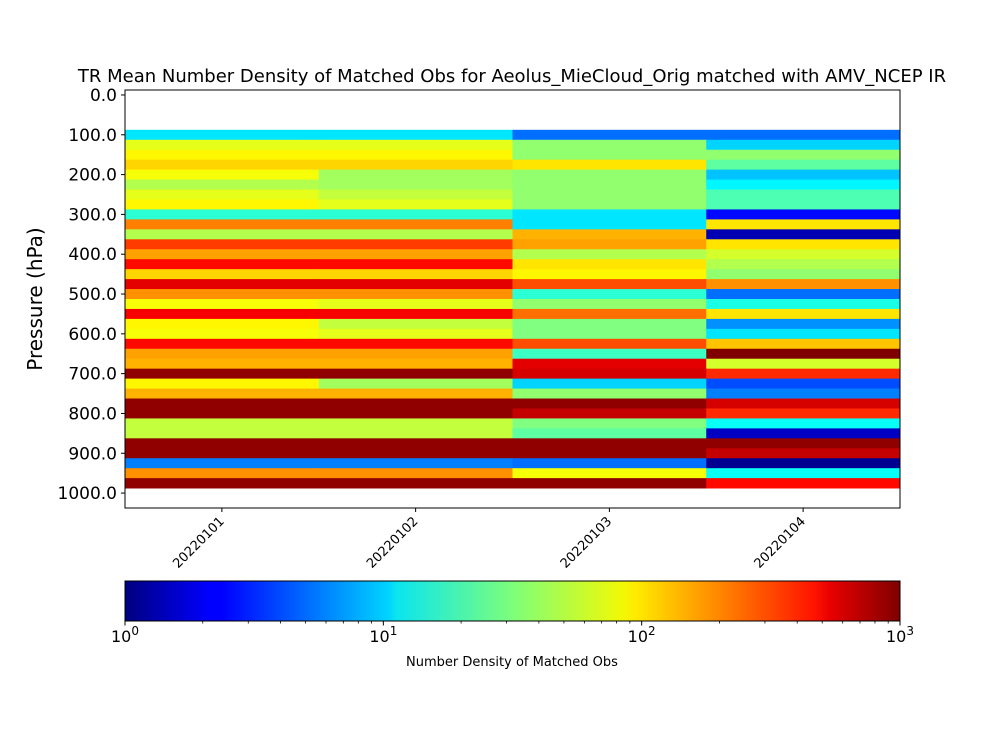  What do you see at coordinates (900, 635) in the screenshot?
I see `colorbar-tick-label: 10³` at bounding box center [900, 635].